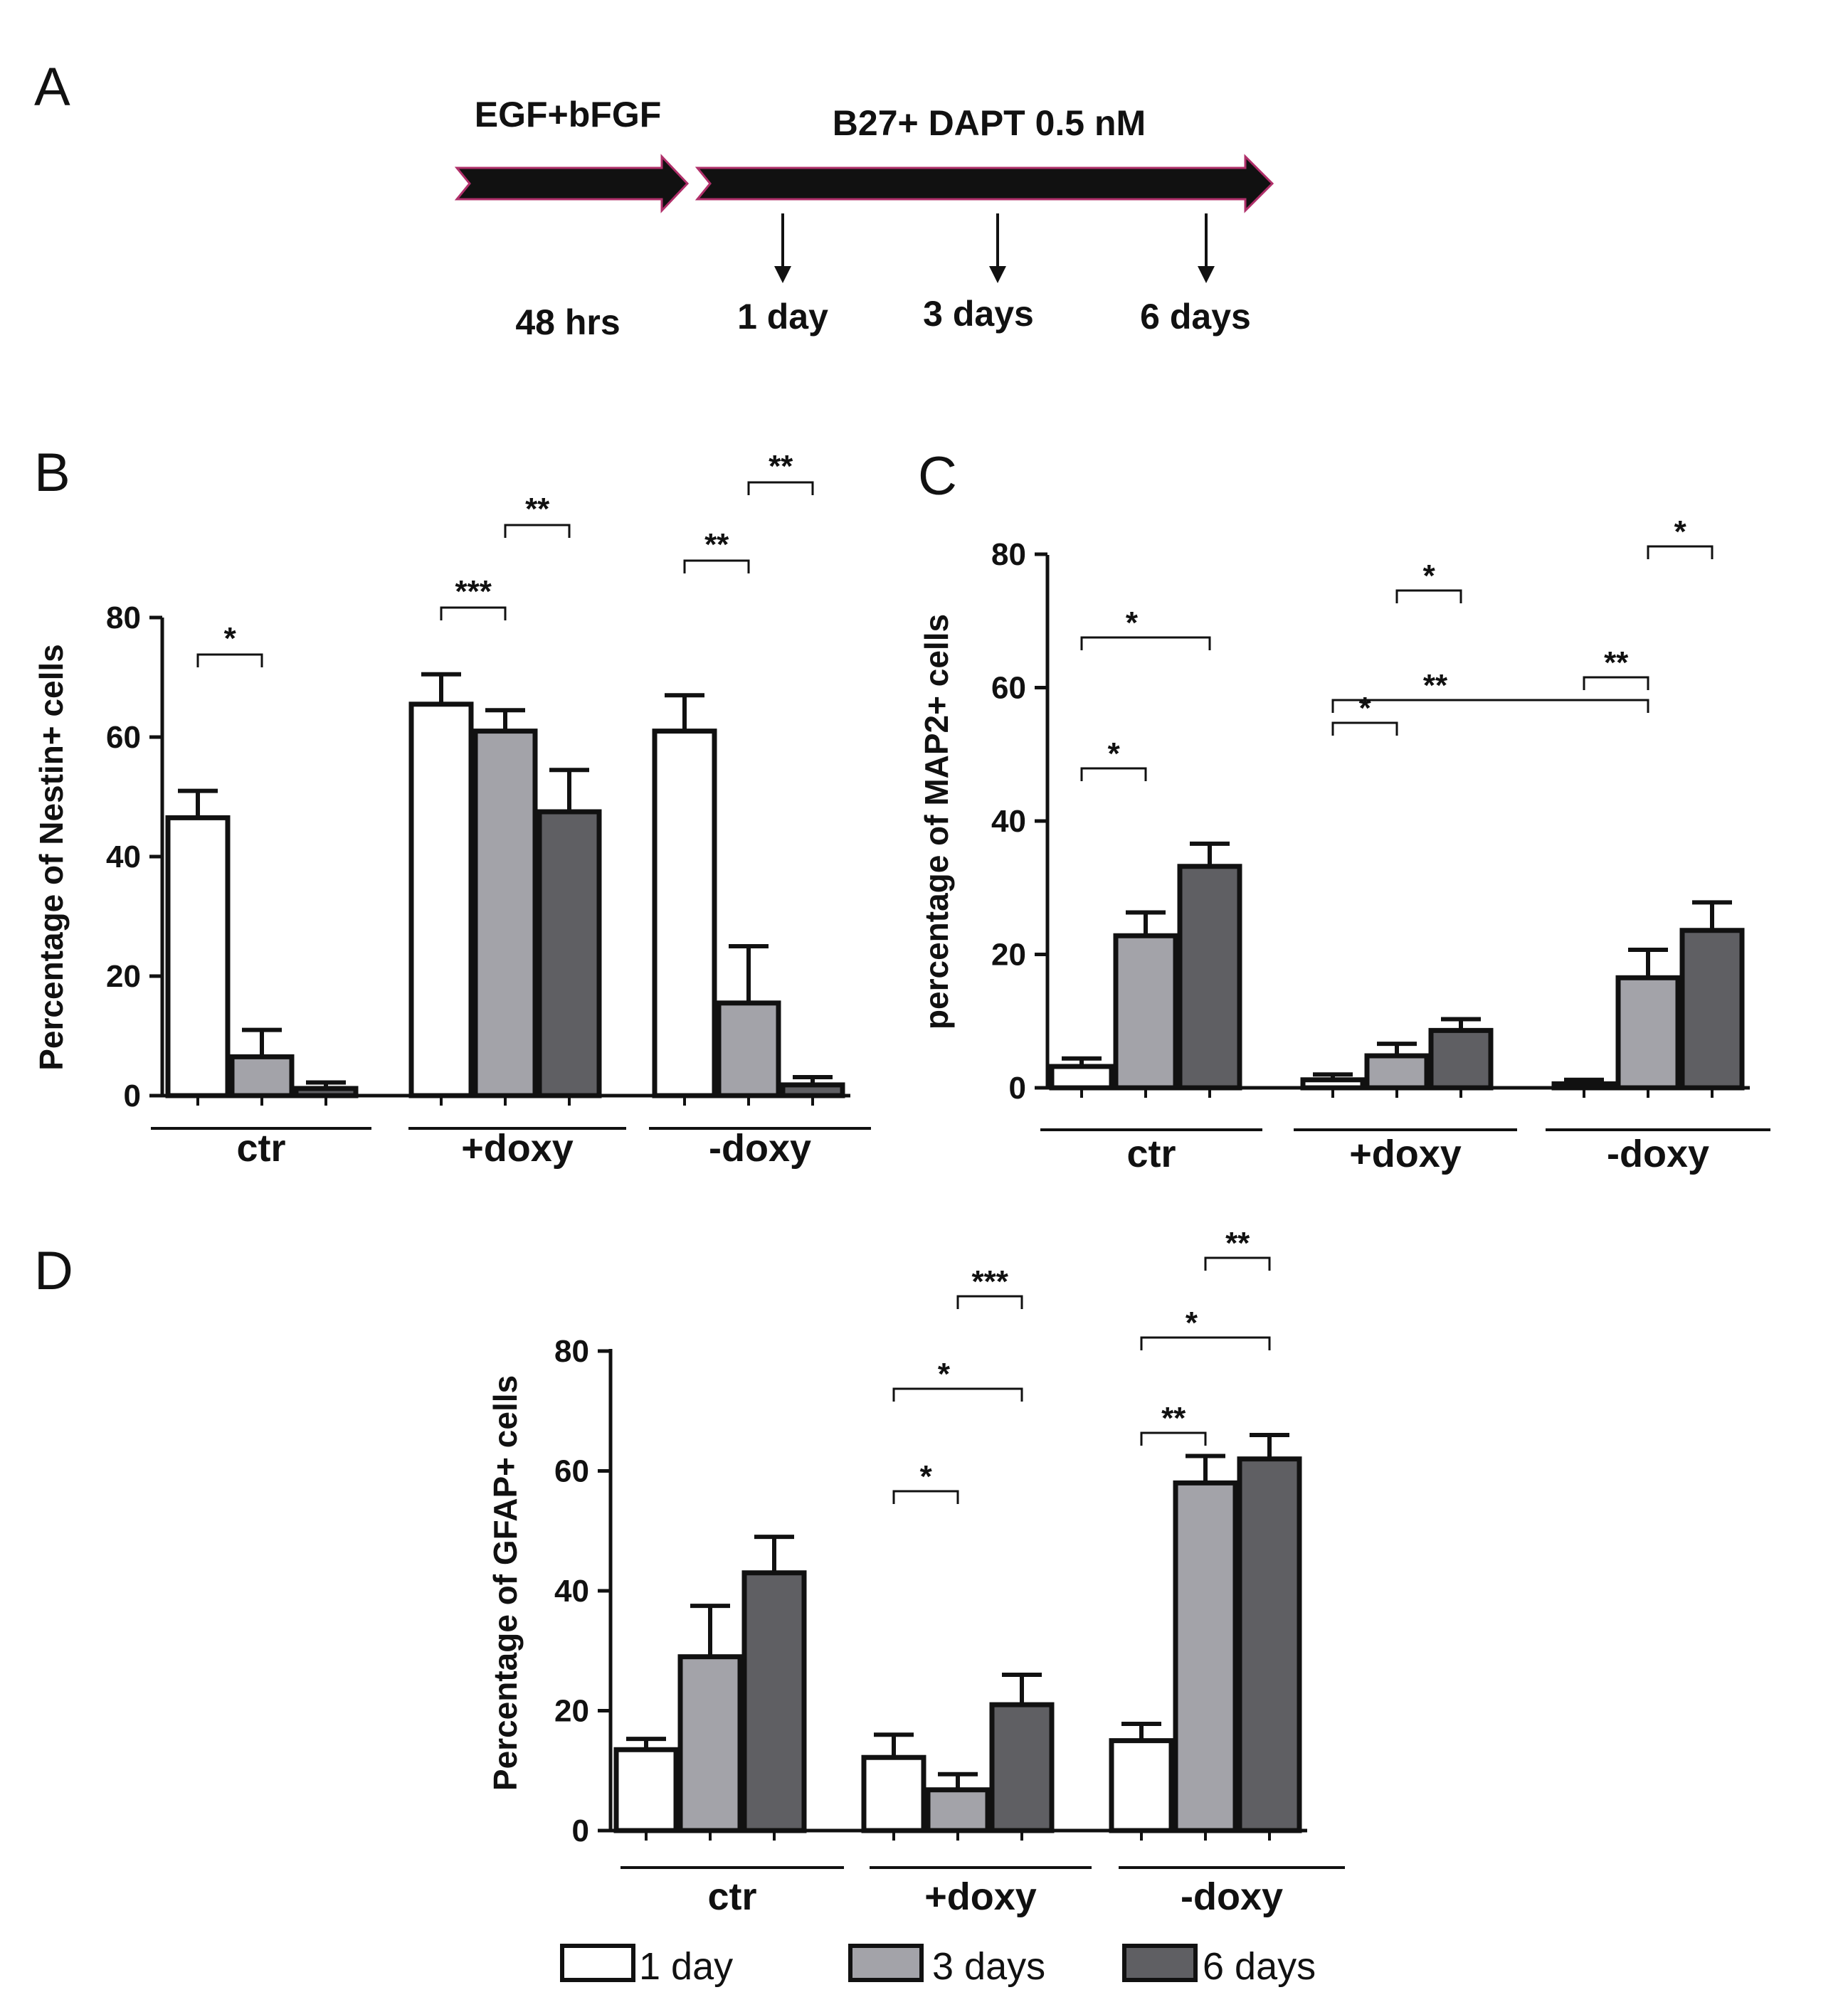 The image size is (1848, 2012). I want to click on legend-label-6-days: 6 days, so click(1259, 1967).